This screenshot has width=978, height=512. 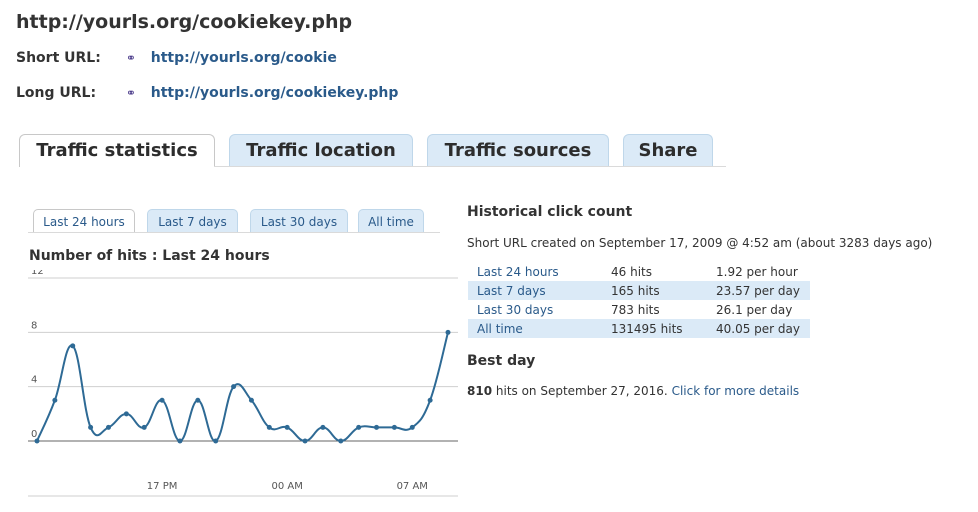 What do you see at coordinates (518, 271) in the screenshot?
I see `period-cell: Last 24 hours` at bounding box center [518, 271].